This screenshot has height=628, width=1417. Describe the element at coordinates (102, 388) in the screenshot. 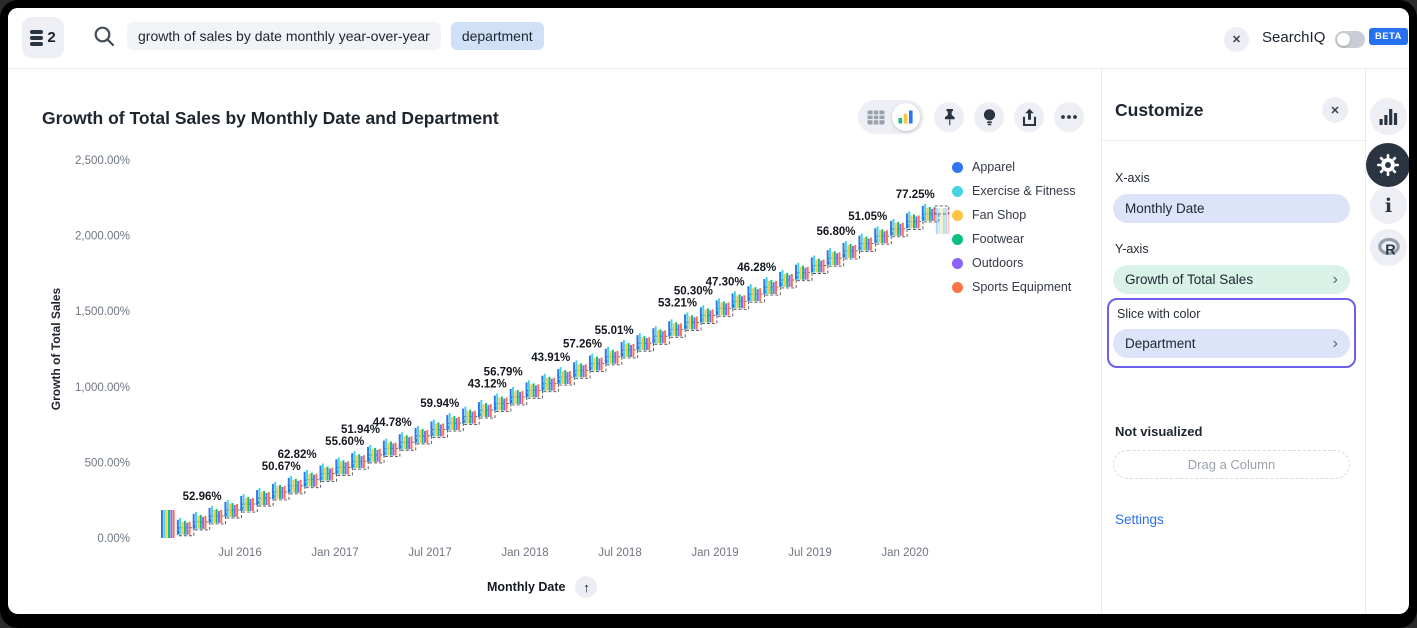

I see `svg-text: 1,000.00%` at that location.